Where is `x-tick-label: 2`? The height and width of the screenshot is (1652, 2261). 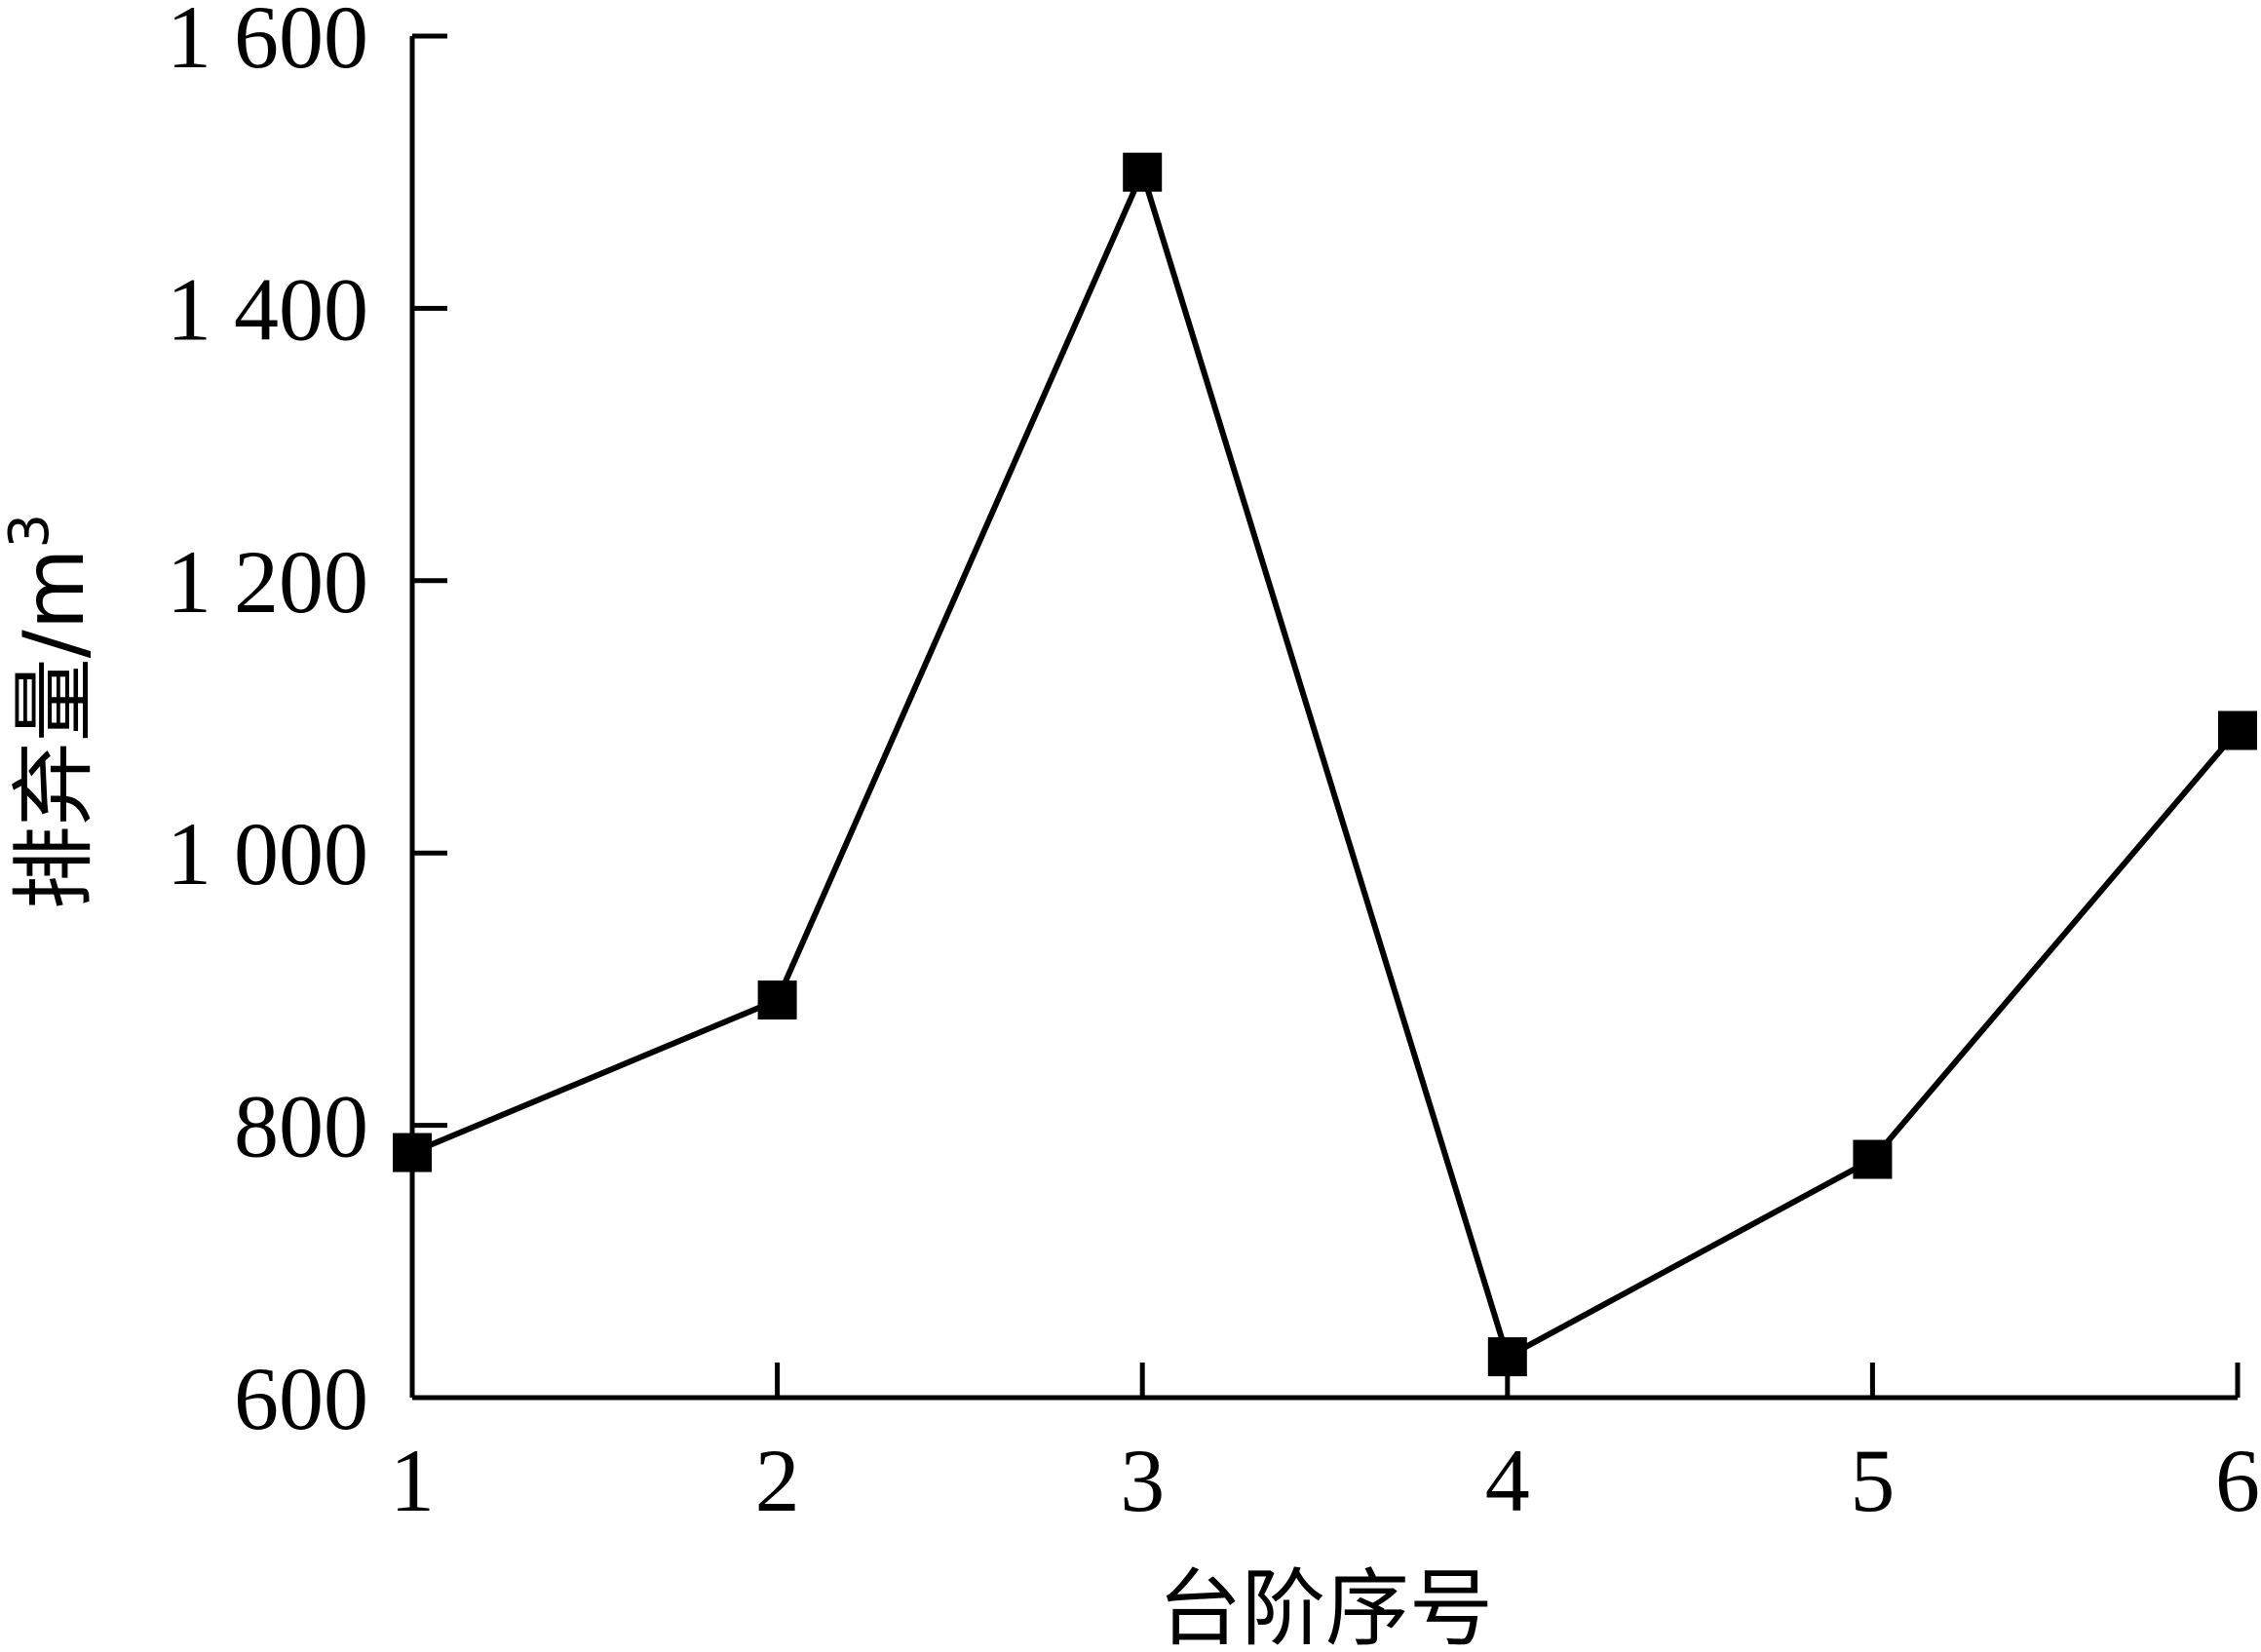
x-tick-label: 2 is located at coordinates (778, 1480).